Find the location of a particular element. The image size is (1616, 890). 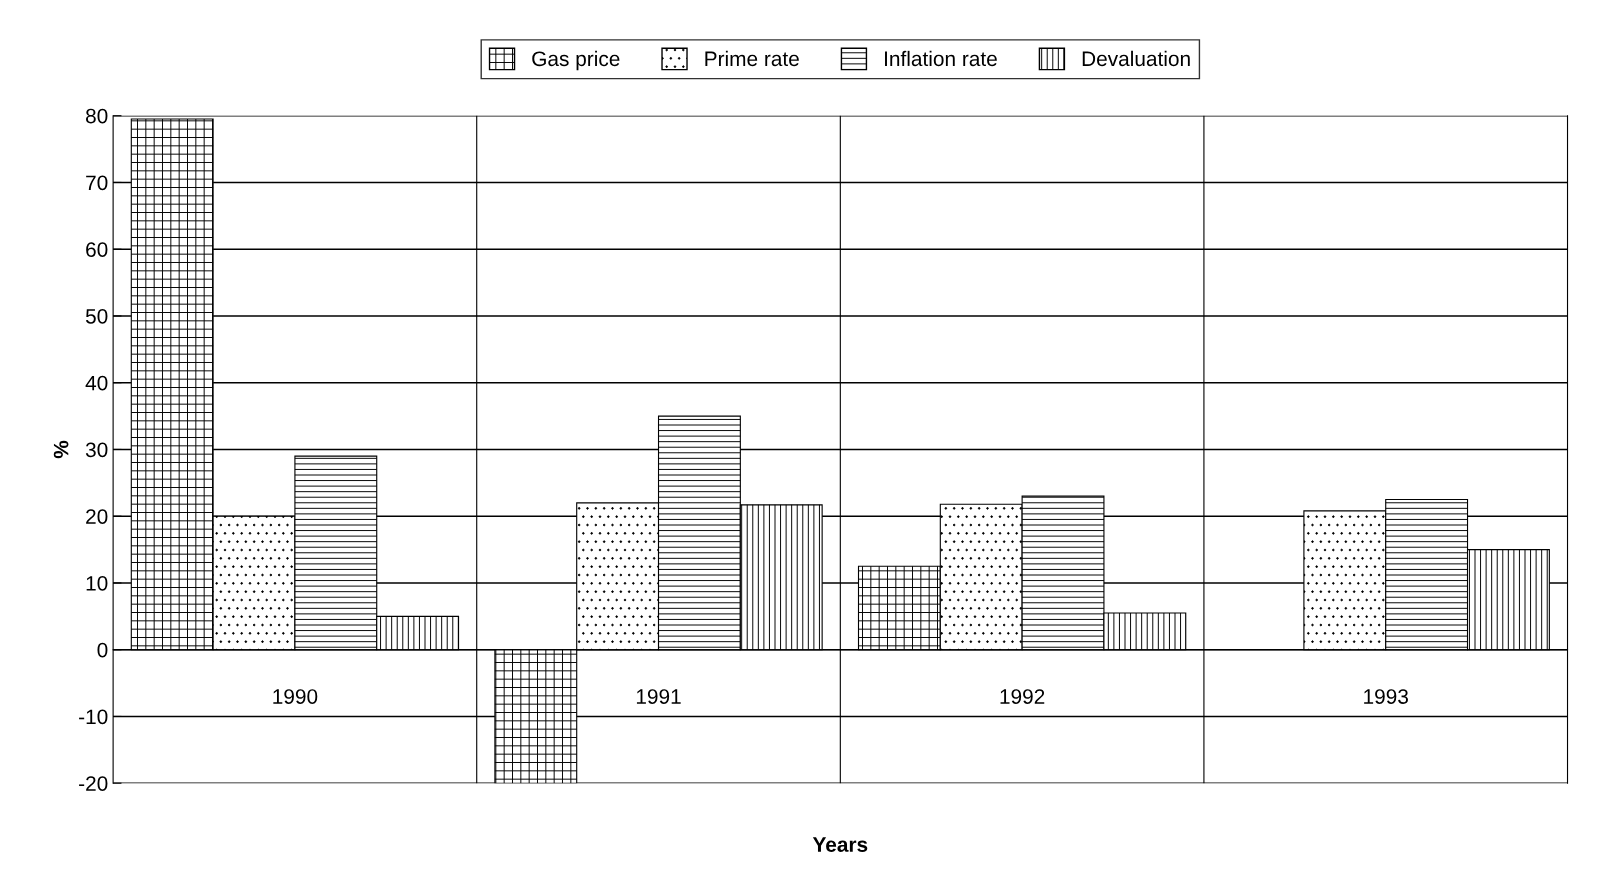

legend-label: Devaluation is located at coordinates (1136, 58).